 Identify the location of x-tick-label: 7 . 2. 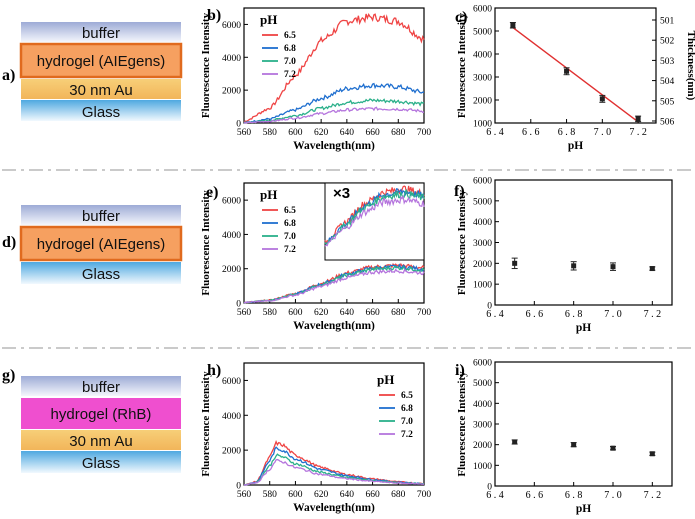
(653, 314).